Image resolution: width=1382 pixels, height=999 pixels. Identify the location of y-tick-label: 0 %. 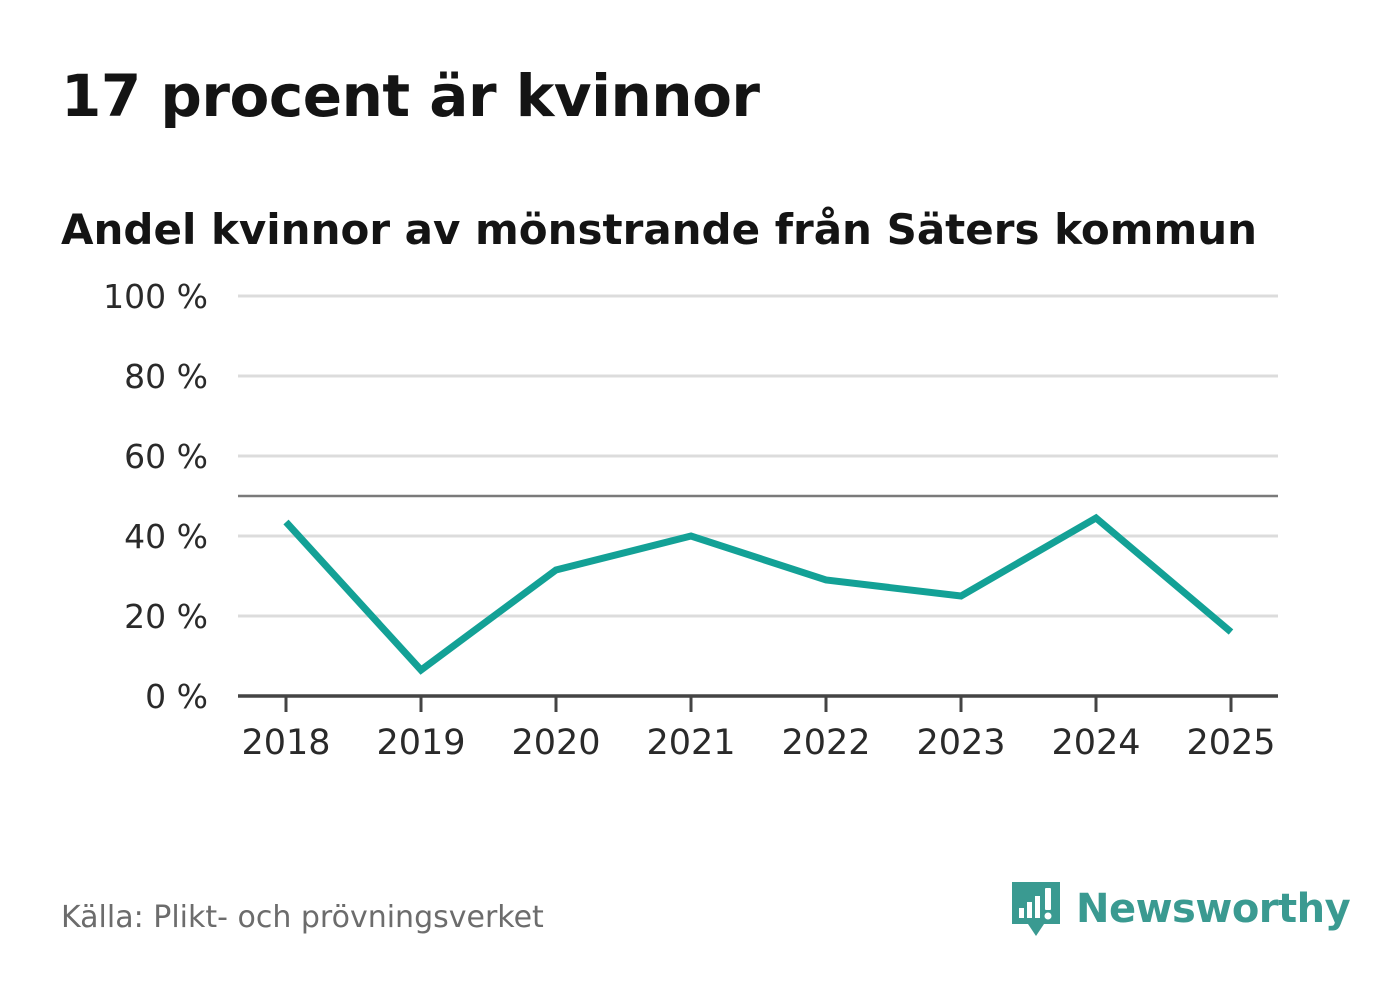
(176, 696).